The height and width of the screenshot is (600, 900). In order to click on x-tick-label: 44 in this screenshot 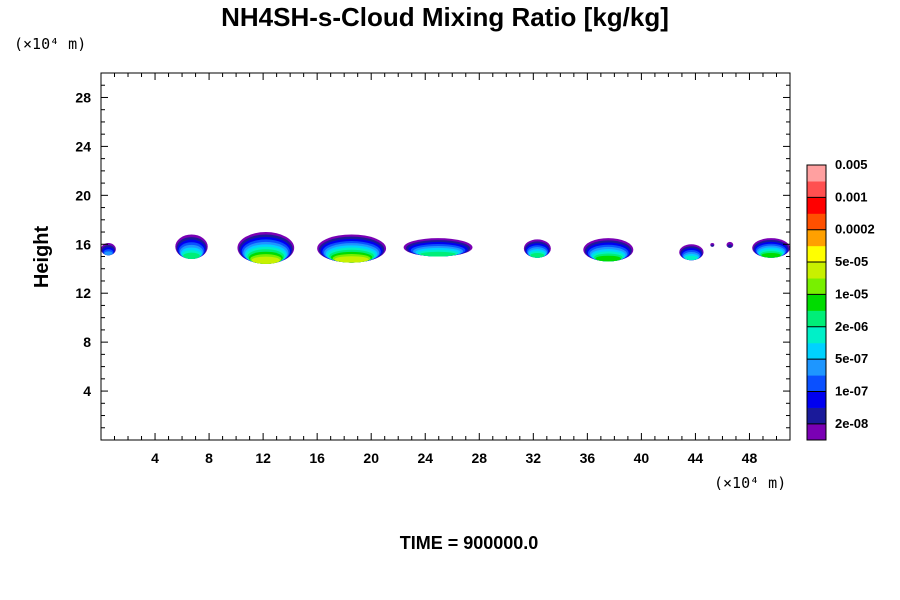, I will do `click(696, 458)`.